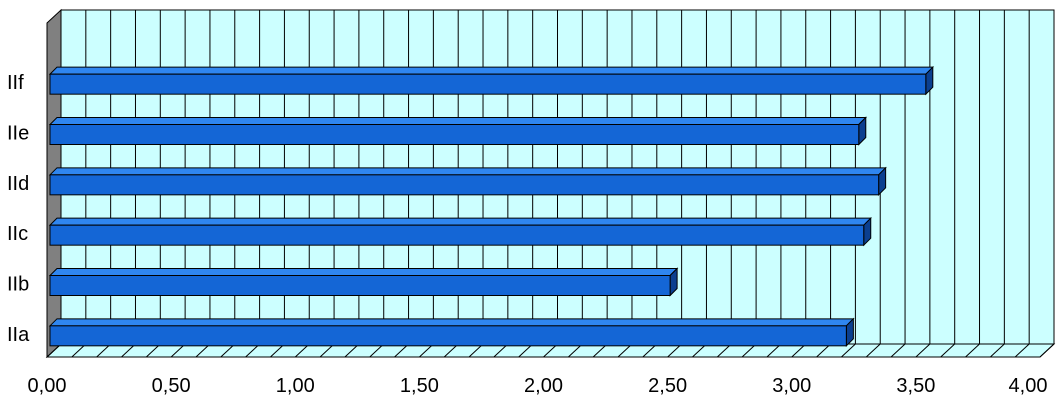 Image resolution: width=1062 pixels, height=401 pixels. What do you see at coordinates (18, 335) in the screenshot?
I see `y-tick-label: IIa` at bounding box center [18, 335].